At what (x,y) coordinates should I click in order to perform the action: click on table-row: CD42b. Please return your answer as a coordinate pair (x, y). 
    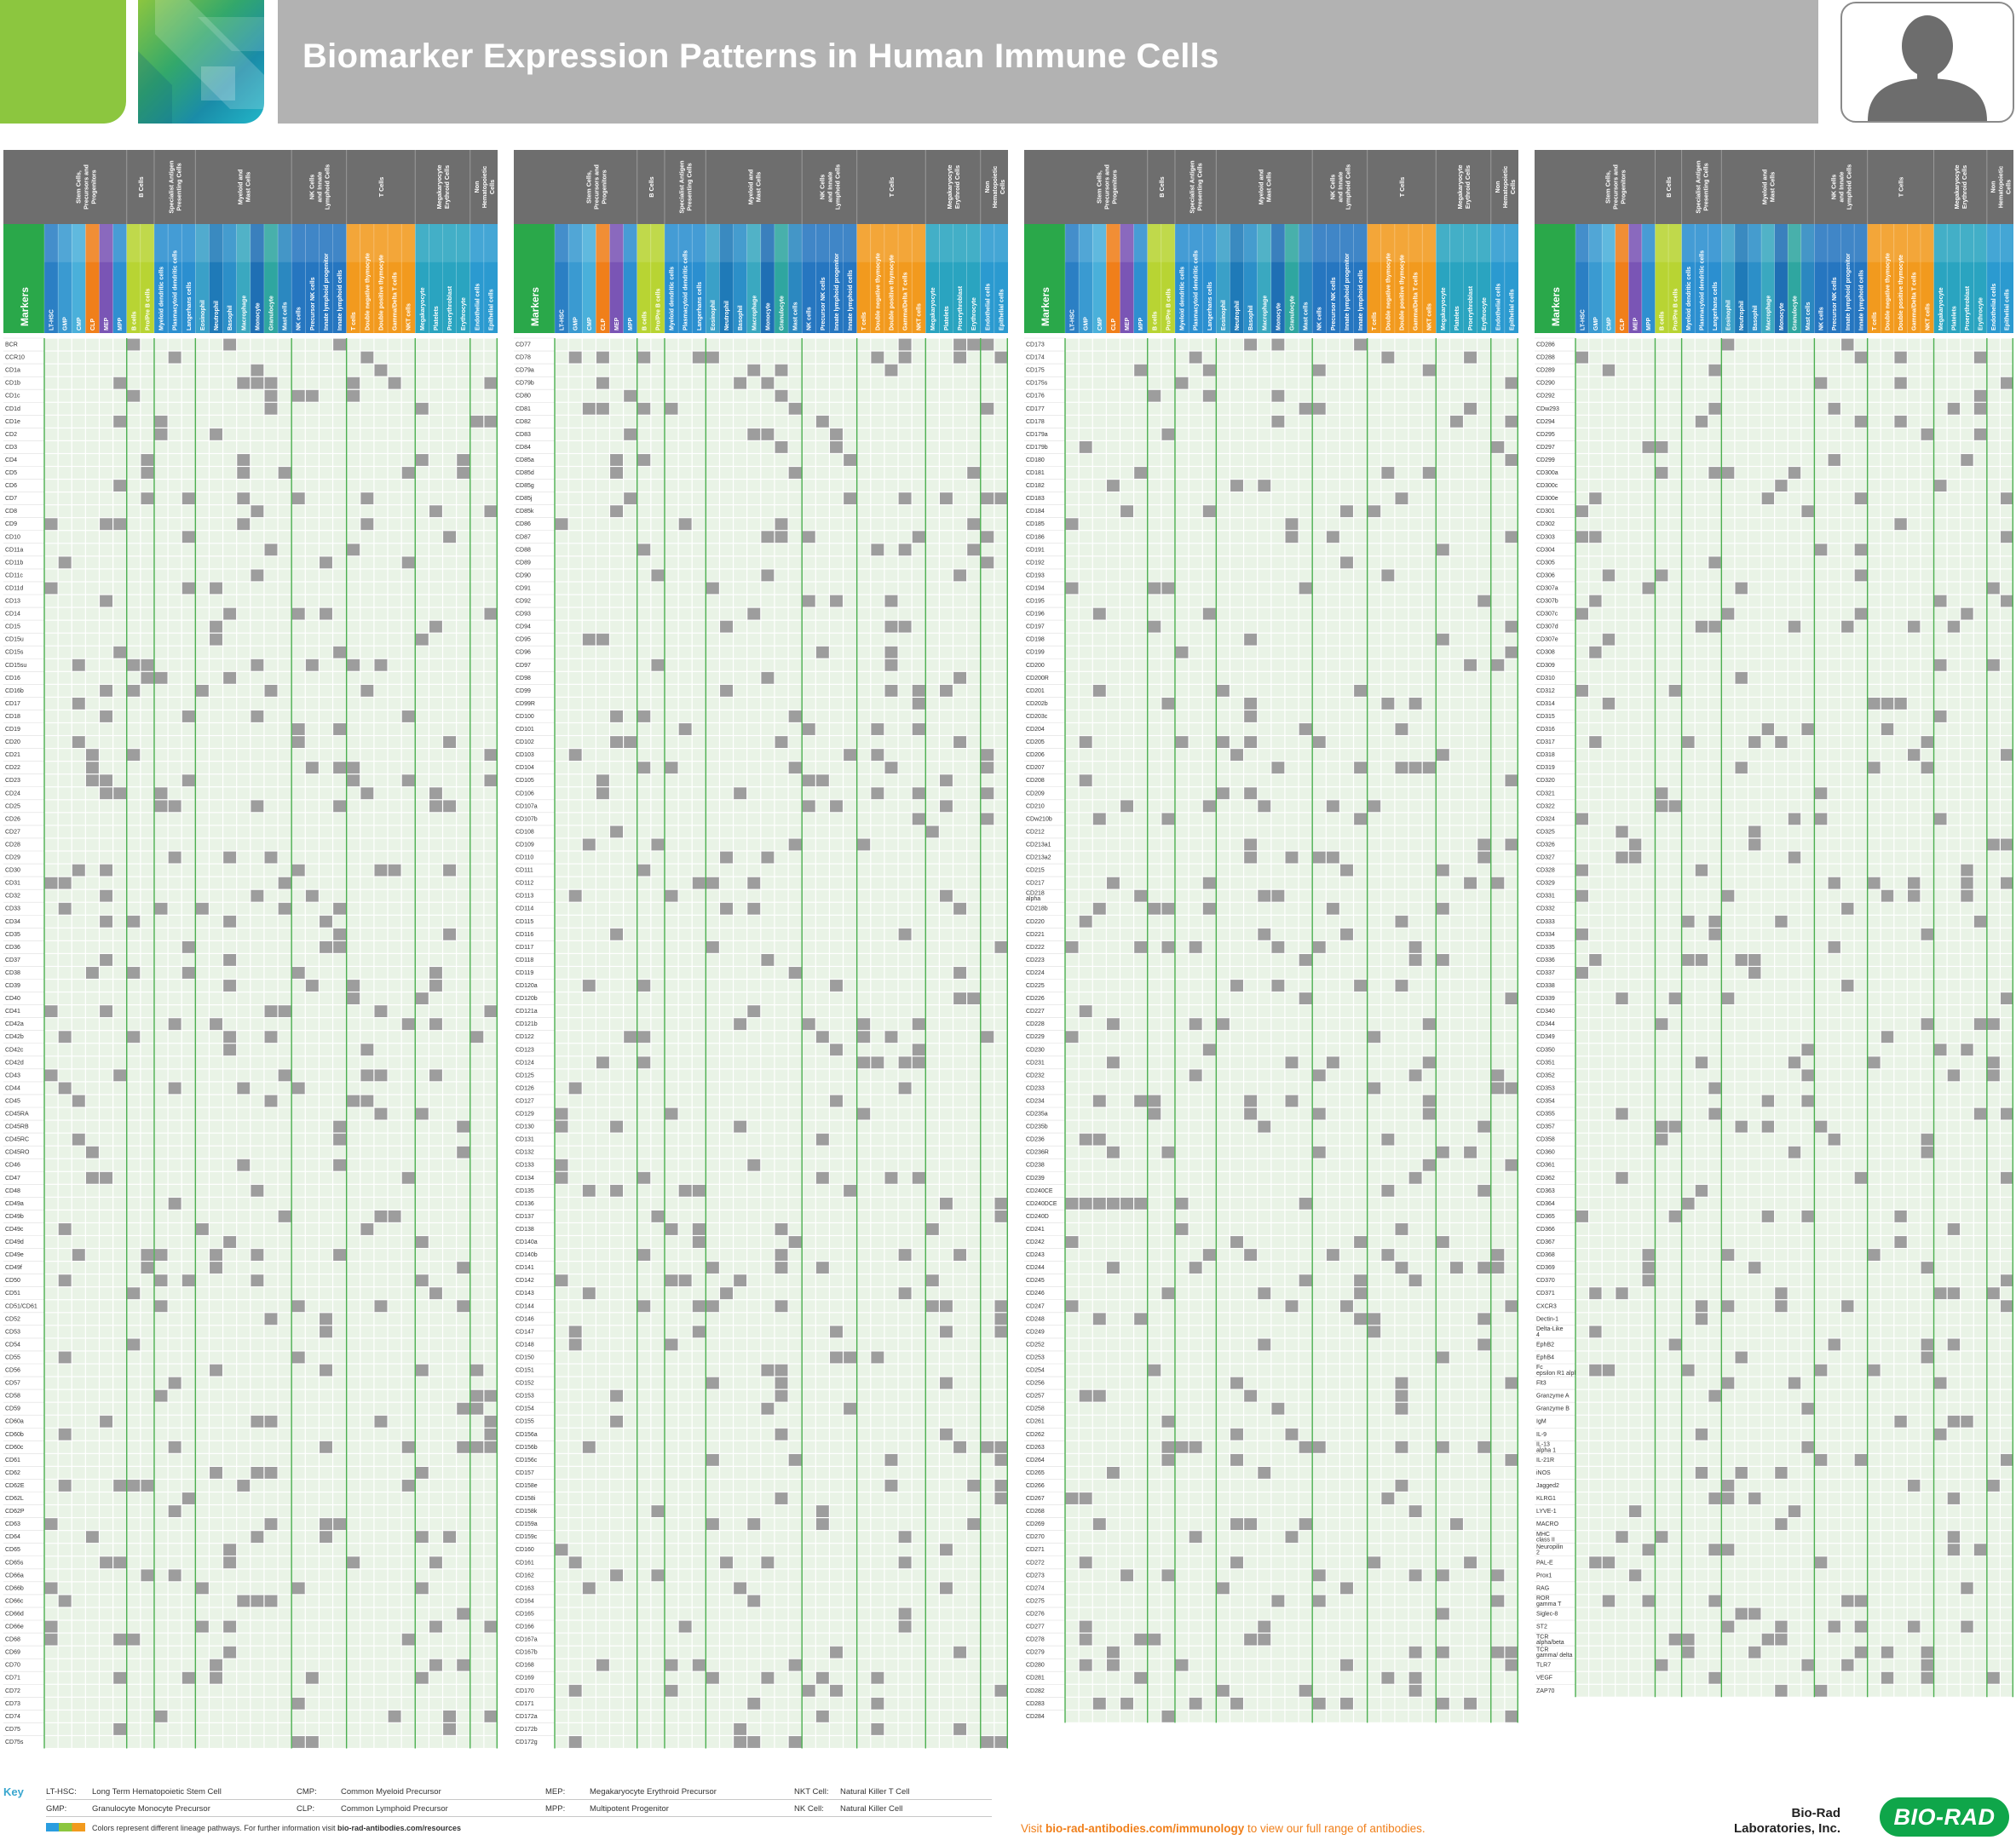
    Looking at the image, I should click on (251, 1037).